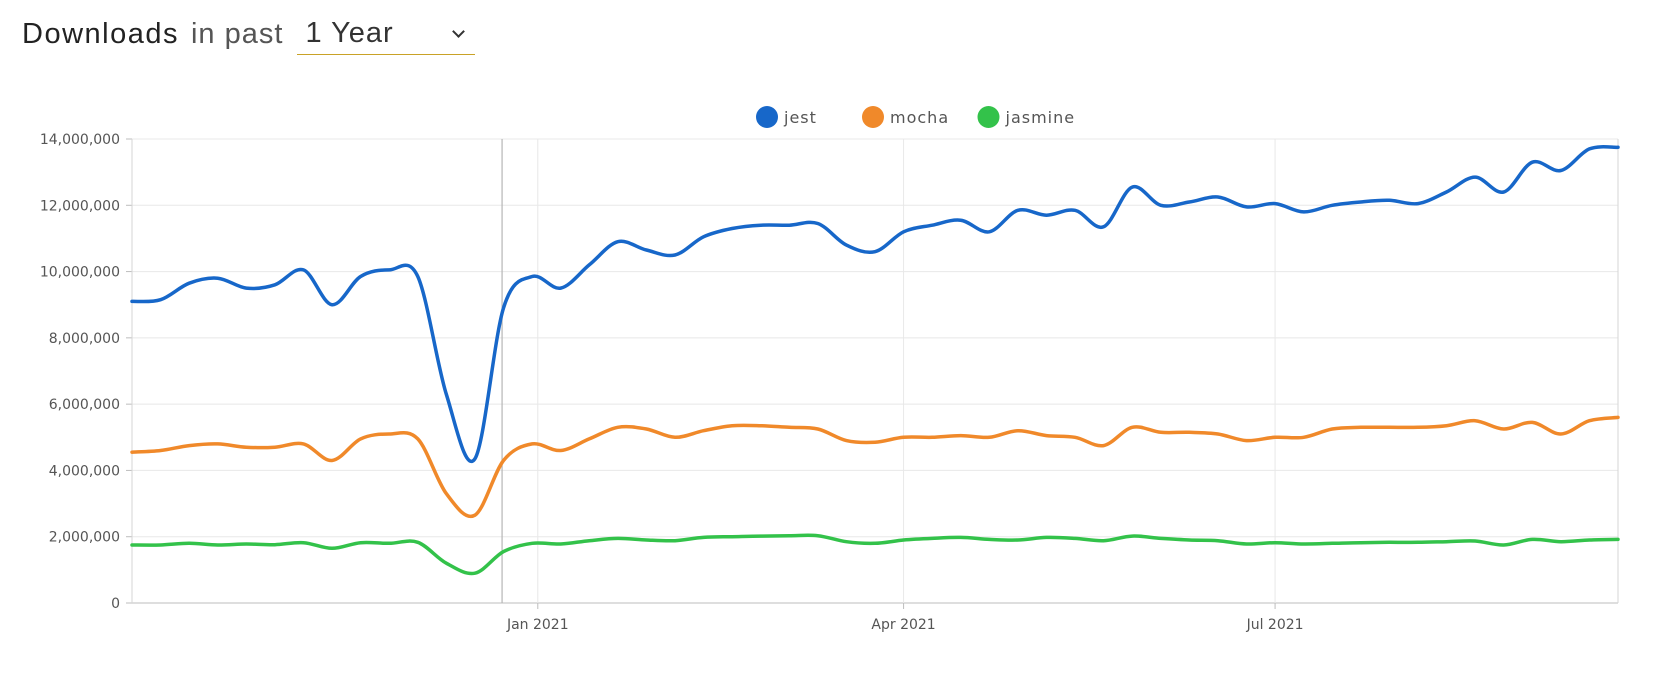  I want to click on legend-label-mocha: mocha, so click(919, 117).